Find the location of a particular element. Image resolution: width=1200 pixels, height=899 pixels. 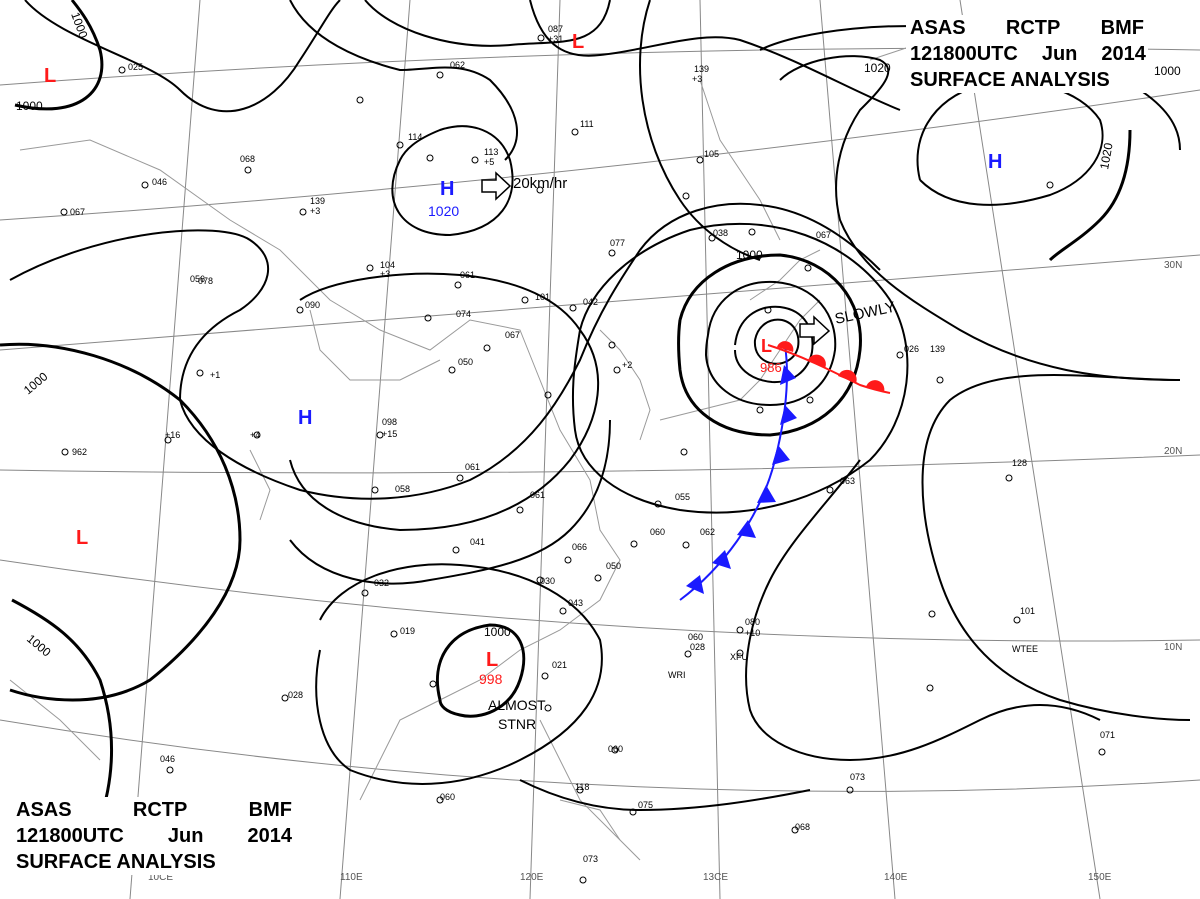

station-text: 019 is located at coordinates (407, 631).